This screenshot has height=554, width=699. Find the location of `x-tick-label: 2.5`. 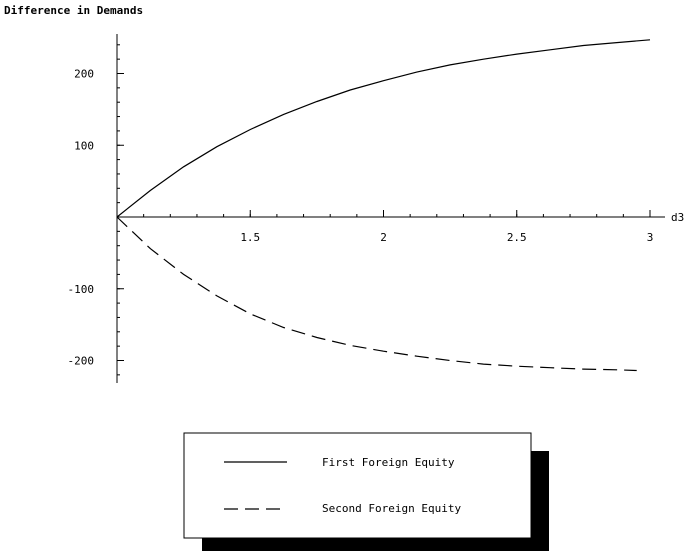

x-tick-label: 2.5 is located at coordinates (517, 237).